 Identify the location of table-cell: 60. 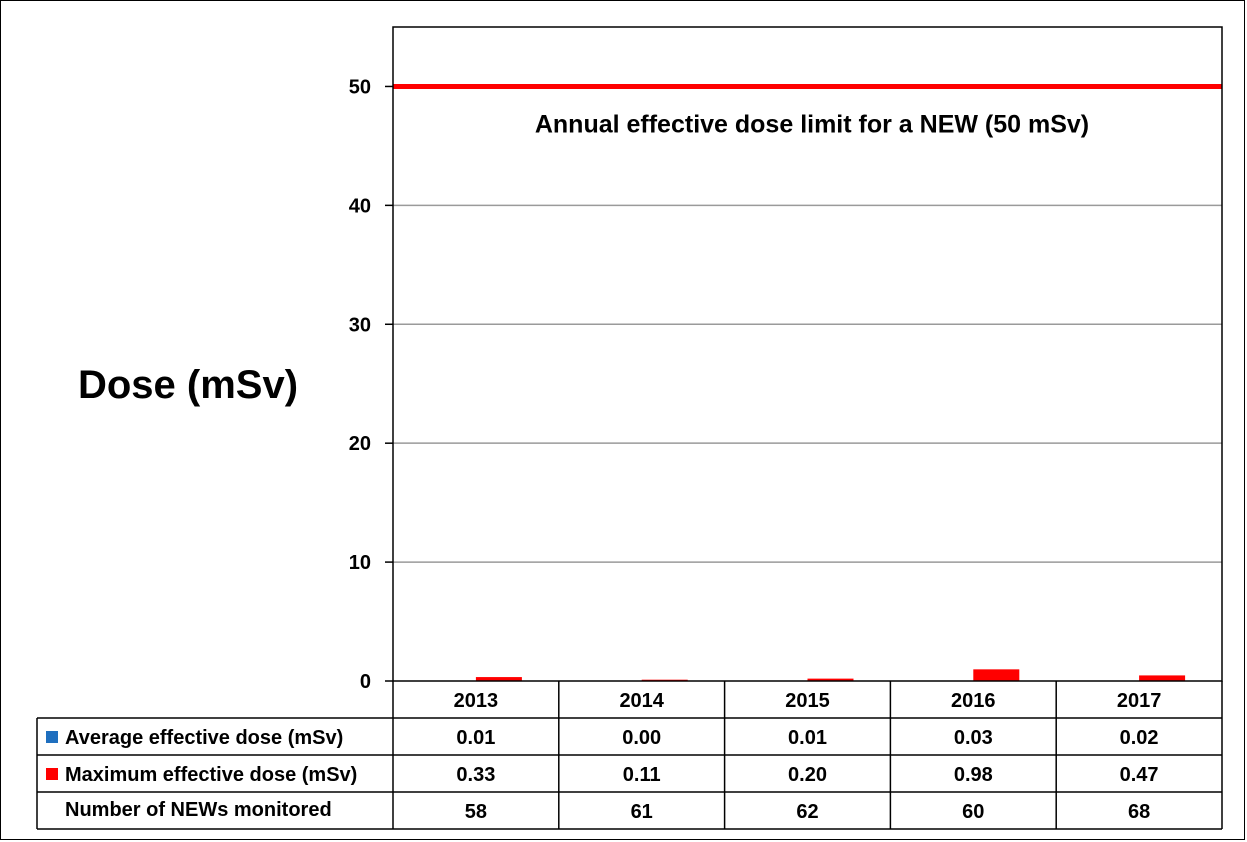
(973, 812).